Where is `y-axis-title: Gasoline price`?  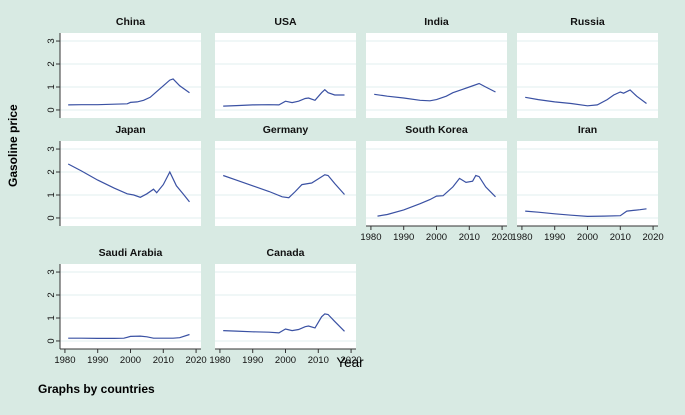
y-axis-title: Gasoline price is located at coordinates (13, 145).